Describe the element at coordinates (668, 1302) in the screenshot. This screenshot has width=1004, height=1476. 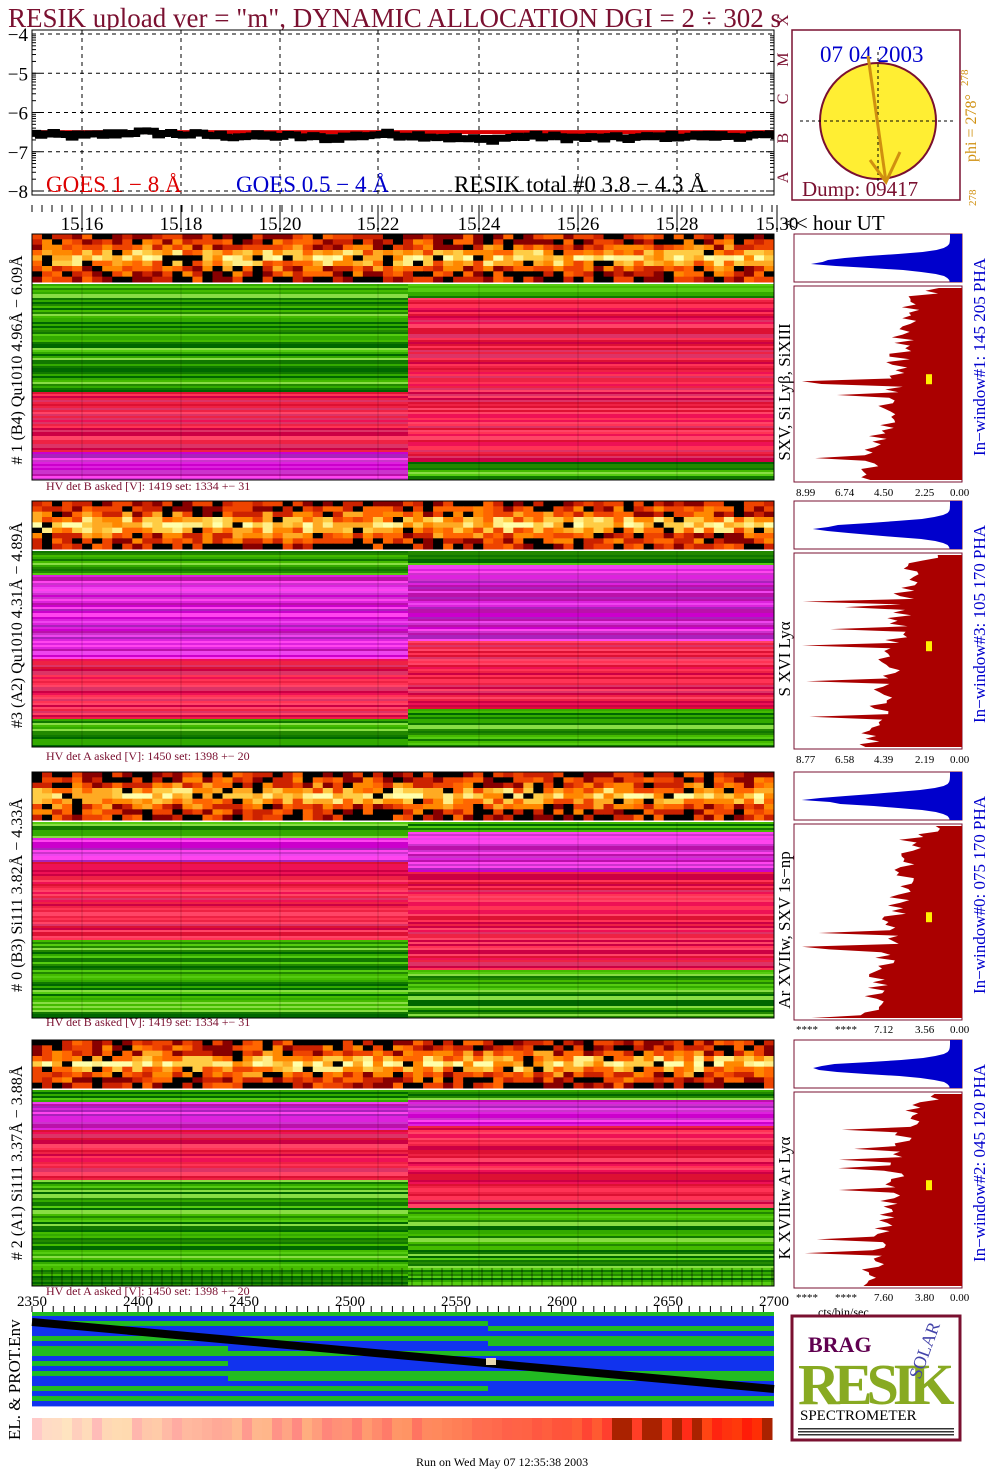
I see `env-tick-label: 2650` at that location.